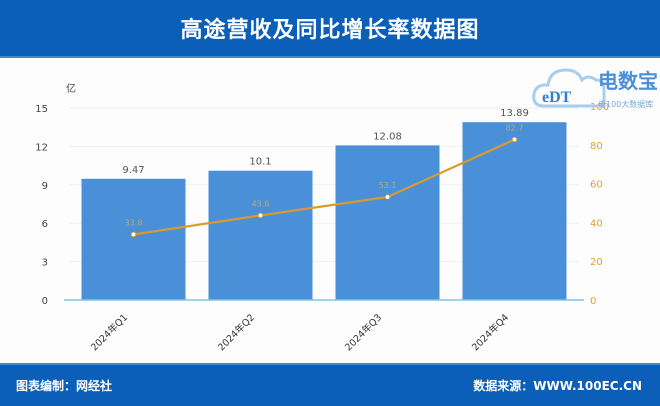 The height and width of the screenshot is (406, 660). What do you see at coordinates (557, 386) in the screenshot?
I see `footer-source: 数据来源：WWW.100EC.CN` at bounding box center [557, 386].